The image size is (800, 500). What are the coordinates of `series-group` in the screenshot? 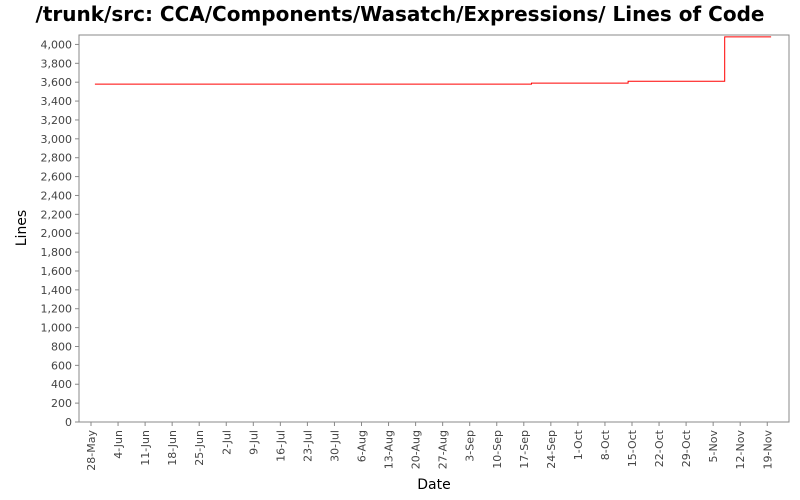 It's located at (433, 60).